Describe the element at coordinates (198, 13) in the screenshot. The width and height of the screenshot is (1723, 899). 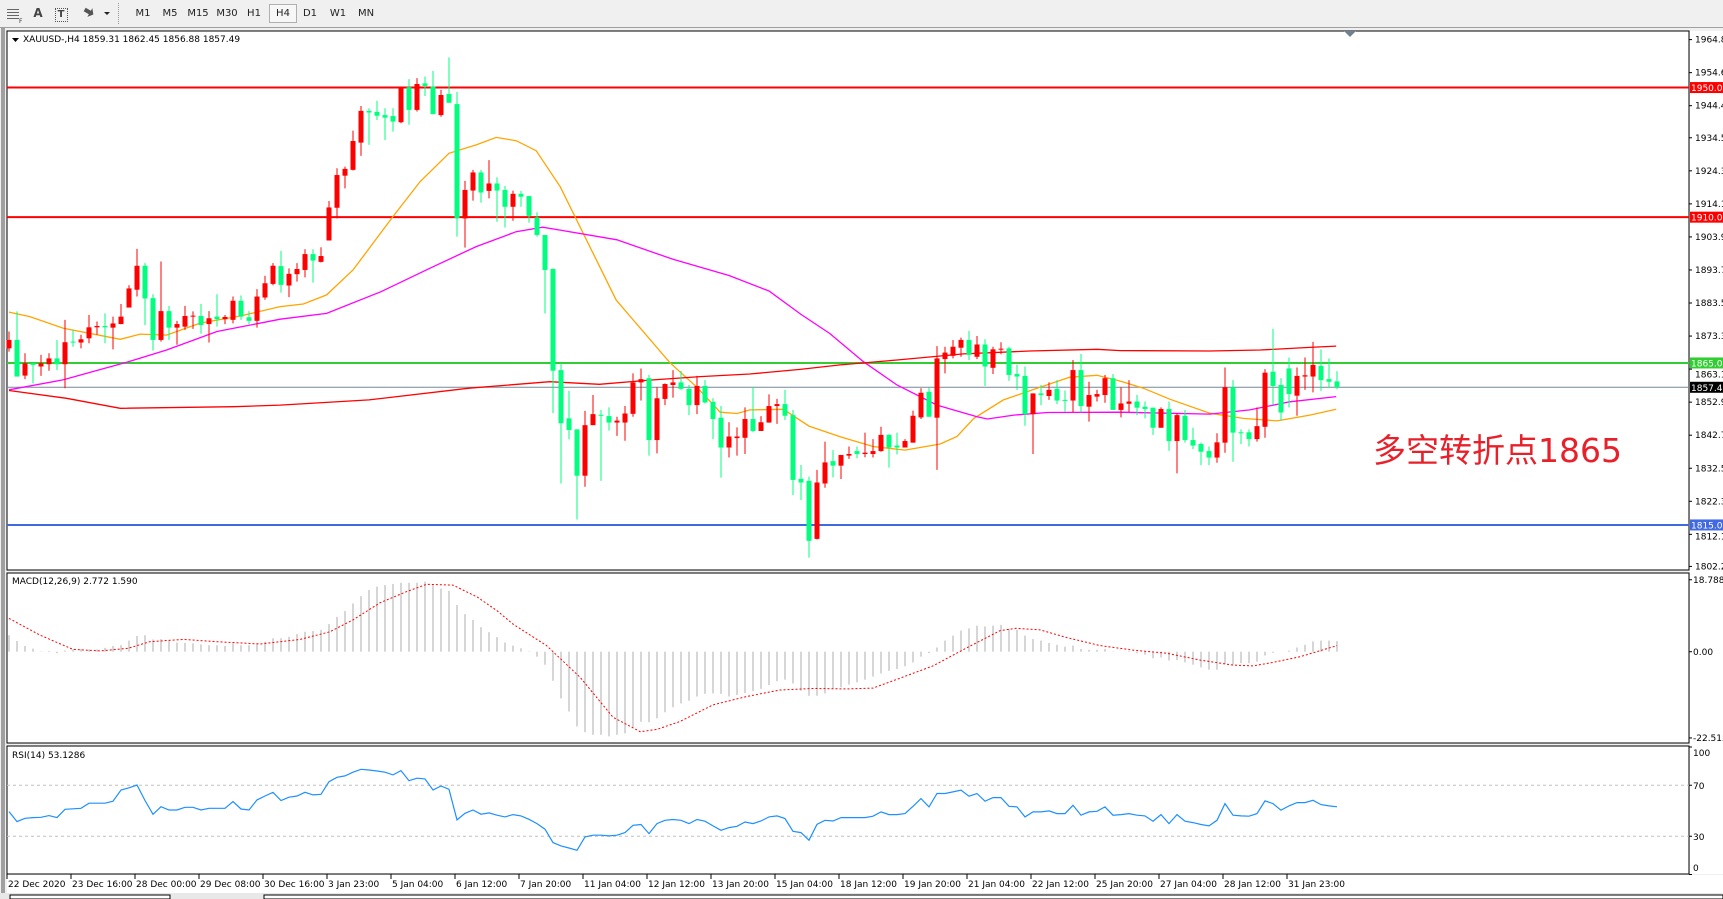
I see `timeframe-m15: M15` at that location.